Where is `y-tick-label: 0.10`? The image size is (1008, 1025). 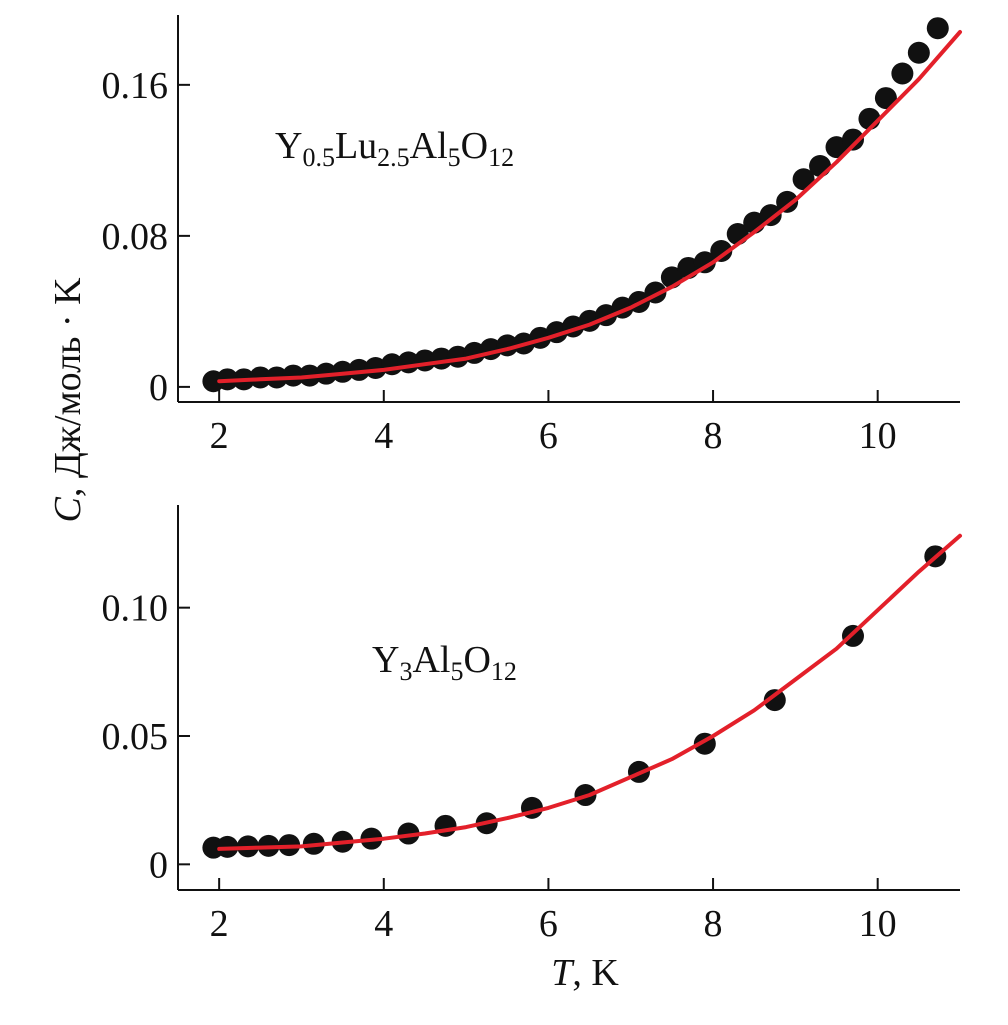 y-tick-label: 0.10 is located at coordinates (135, 609).